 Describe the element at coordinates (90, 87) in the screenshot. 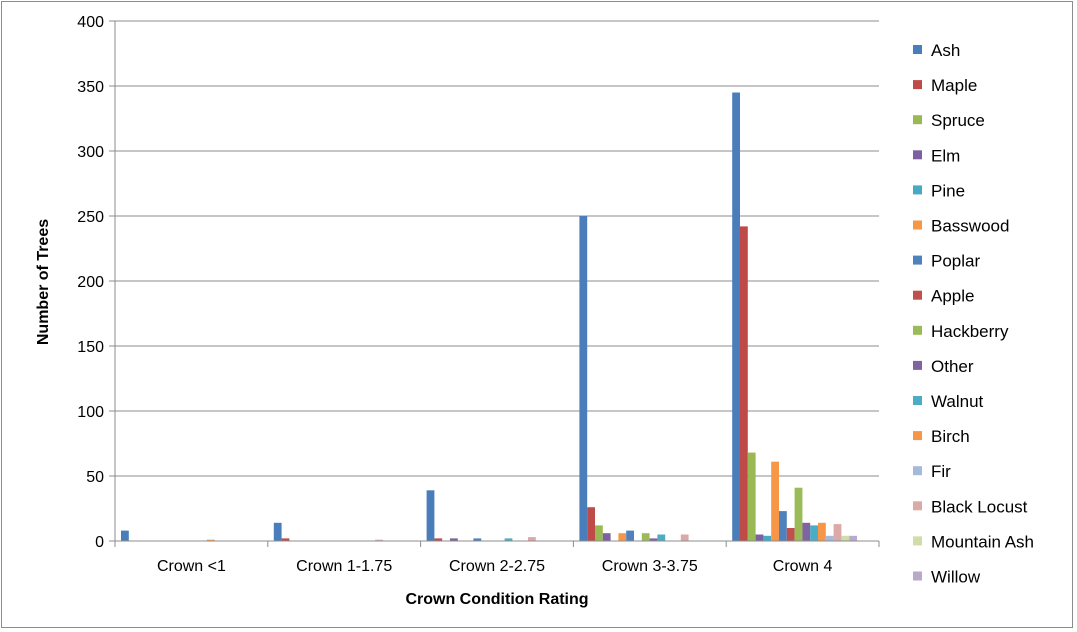

I see `y-tick-label: 350` at that location.